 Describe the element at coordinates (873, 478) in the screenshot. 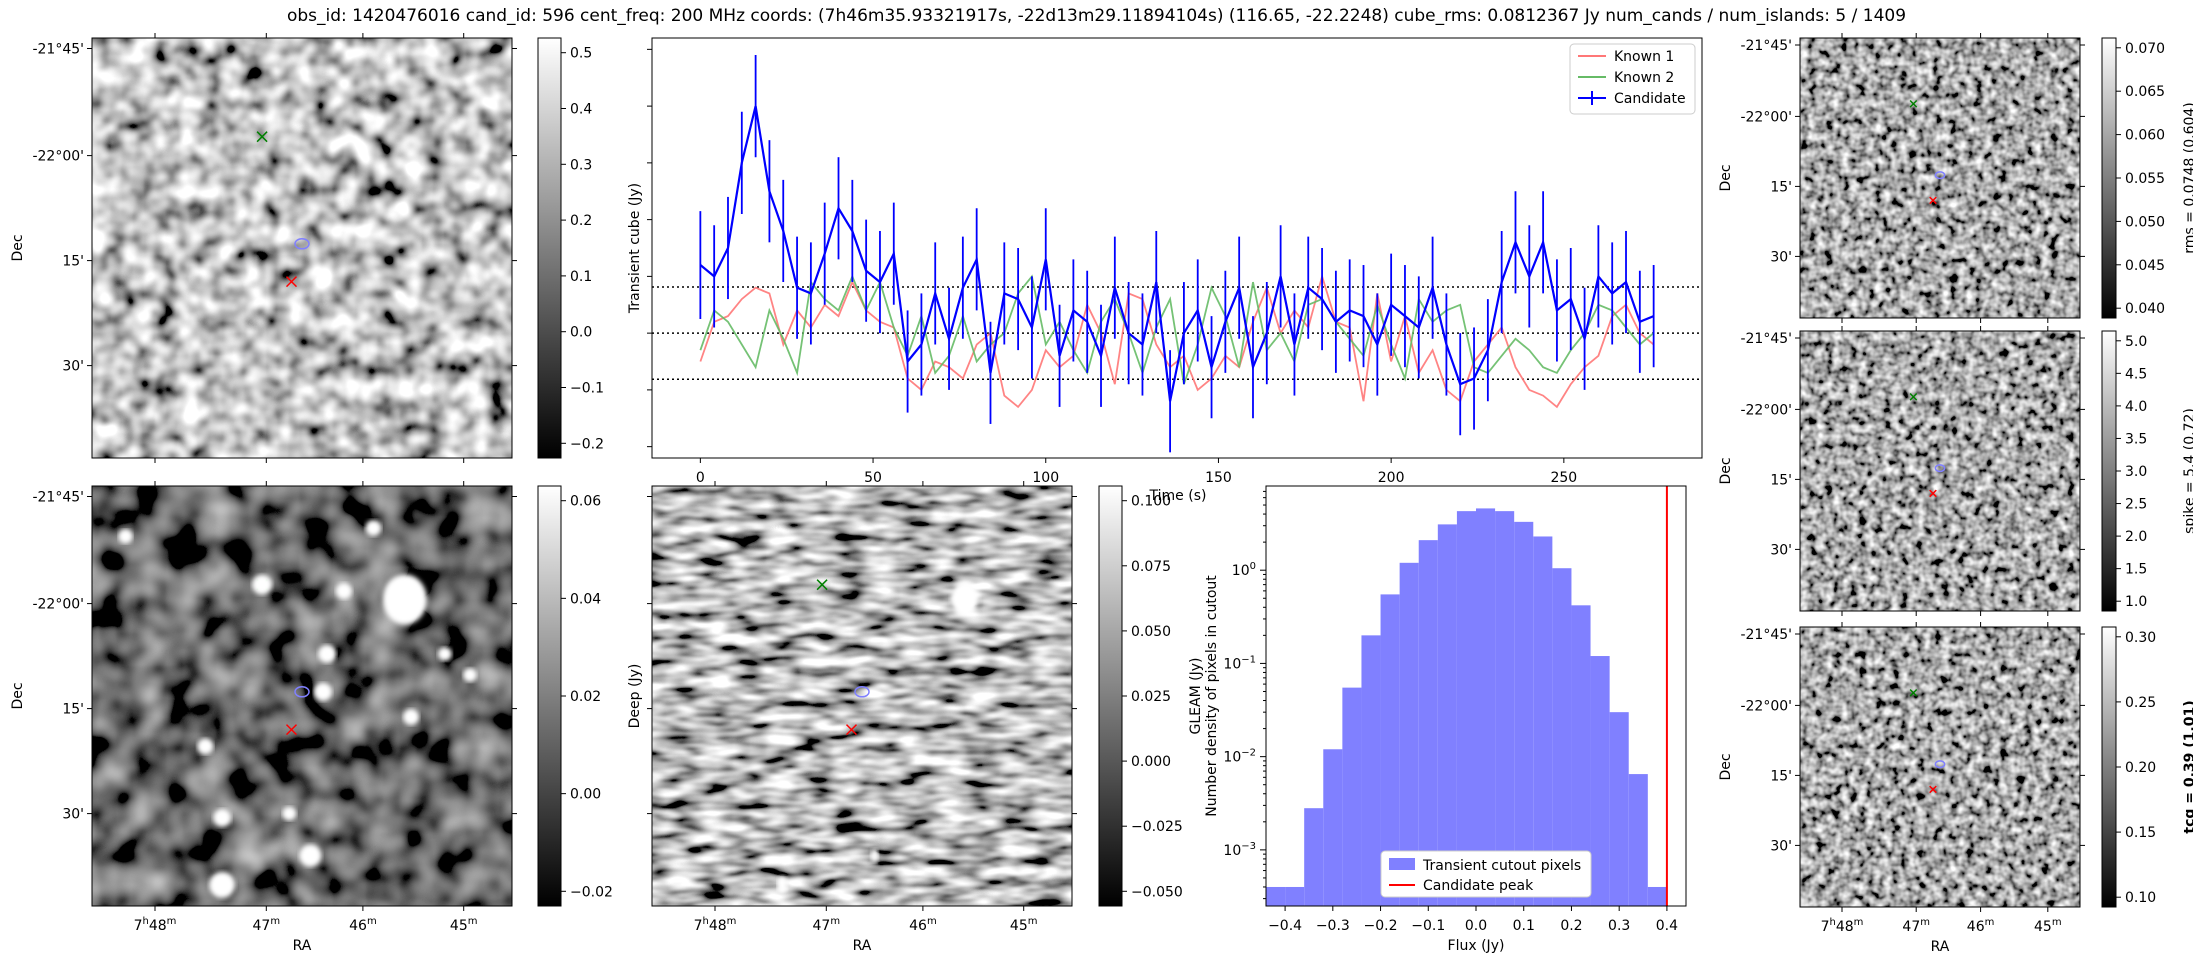

I see `lightcurve-xtick-label: 50` at that location.